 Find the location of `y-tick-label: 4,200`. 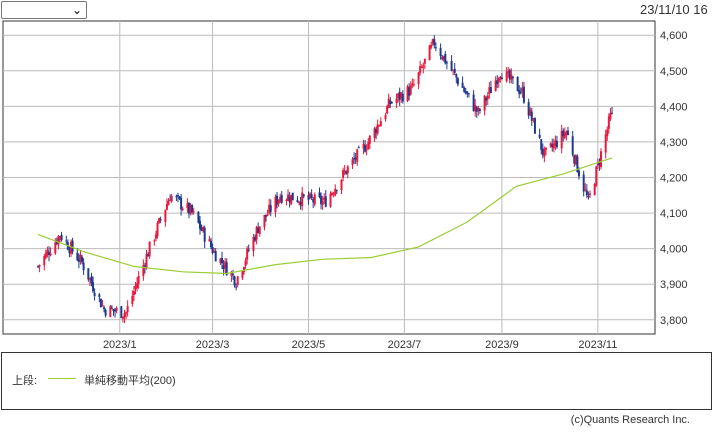

y-tick-label: 4,200 is located at coordinates (674, 179).